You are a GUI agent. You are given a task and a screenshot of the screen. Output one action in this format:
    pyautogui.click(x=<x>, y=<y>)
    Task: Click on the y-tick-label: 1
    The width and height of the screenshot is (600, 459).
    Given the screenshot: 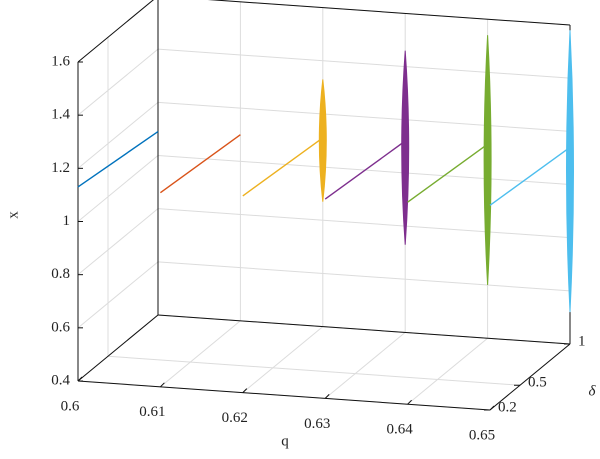 What is the action you would take?
    pyautogui.click(x=582, y=341)
    